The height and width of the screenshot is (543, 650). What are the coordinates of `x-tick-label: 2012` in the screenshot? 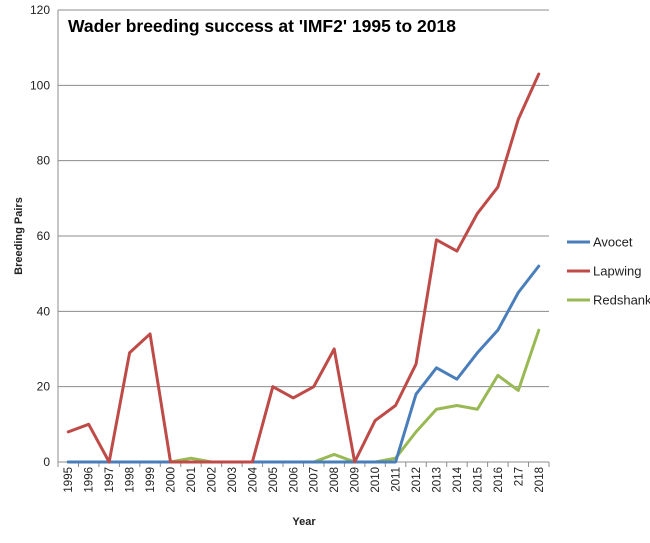 It's located at (417, 480).